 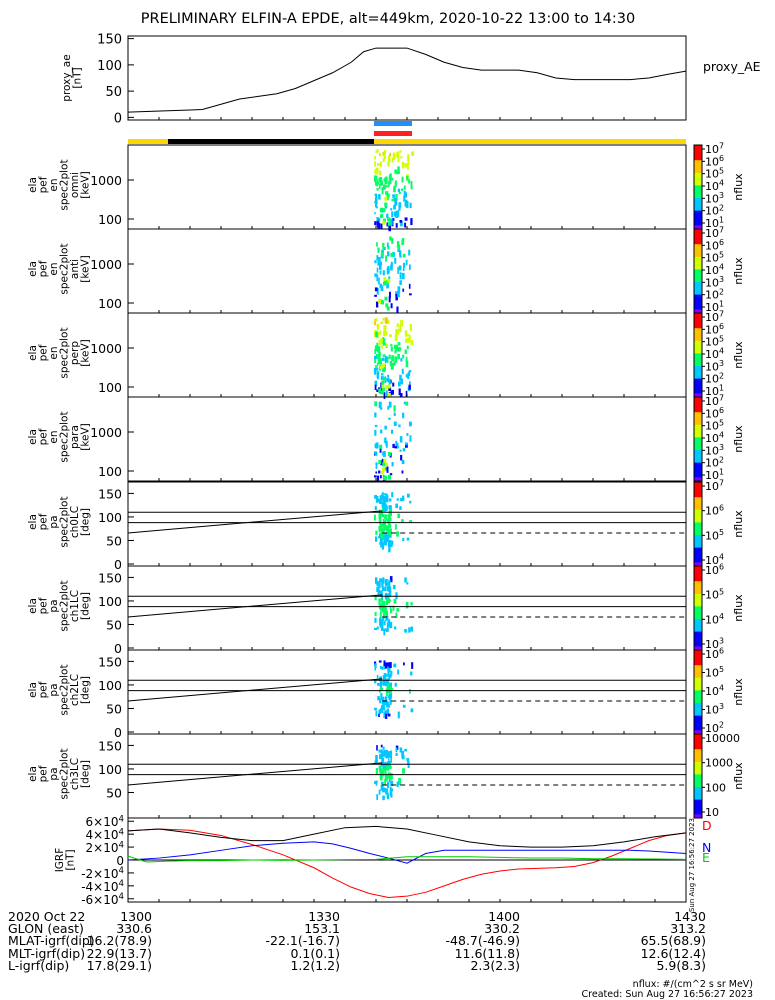 What do you see at coordinates (714, 233) in the screenshot?
I see `colorbar-tick-label: 107` at bounding box center [714, 233].